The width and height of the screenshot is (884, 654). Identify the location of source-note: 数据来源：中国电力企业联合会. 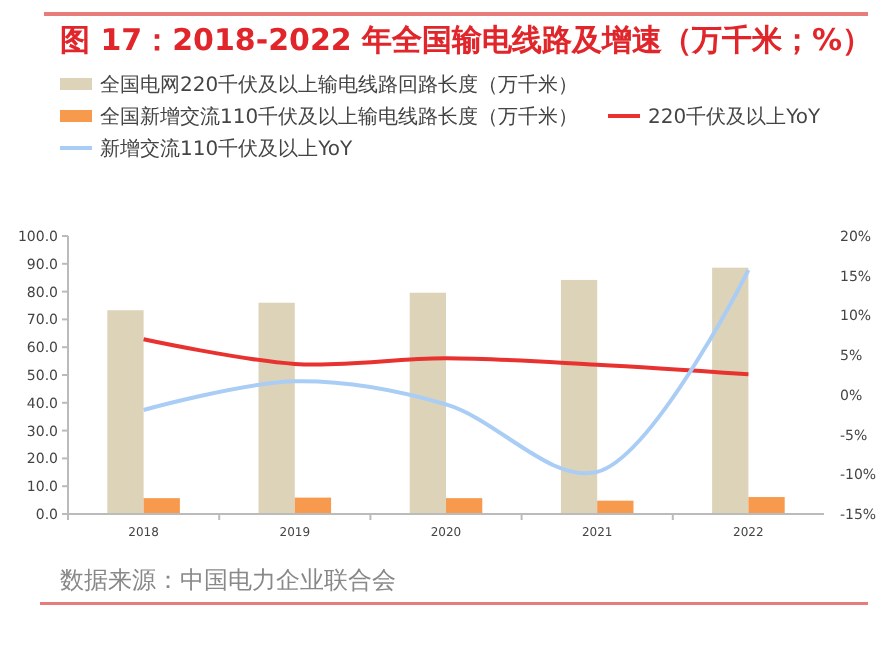
(228, 580).